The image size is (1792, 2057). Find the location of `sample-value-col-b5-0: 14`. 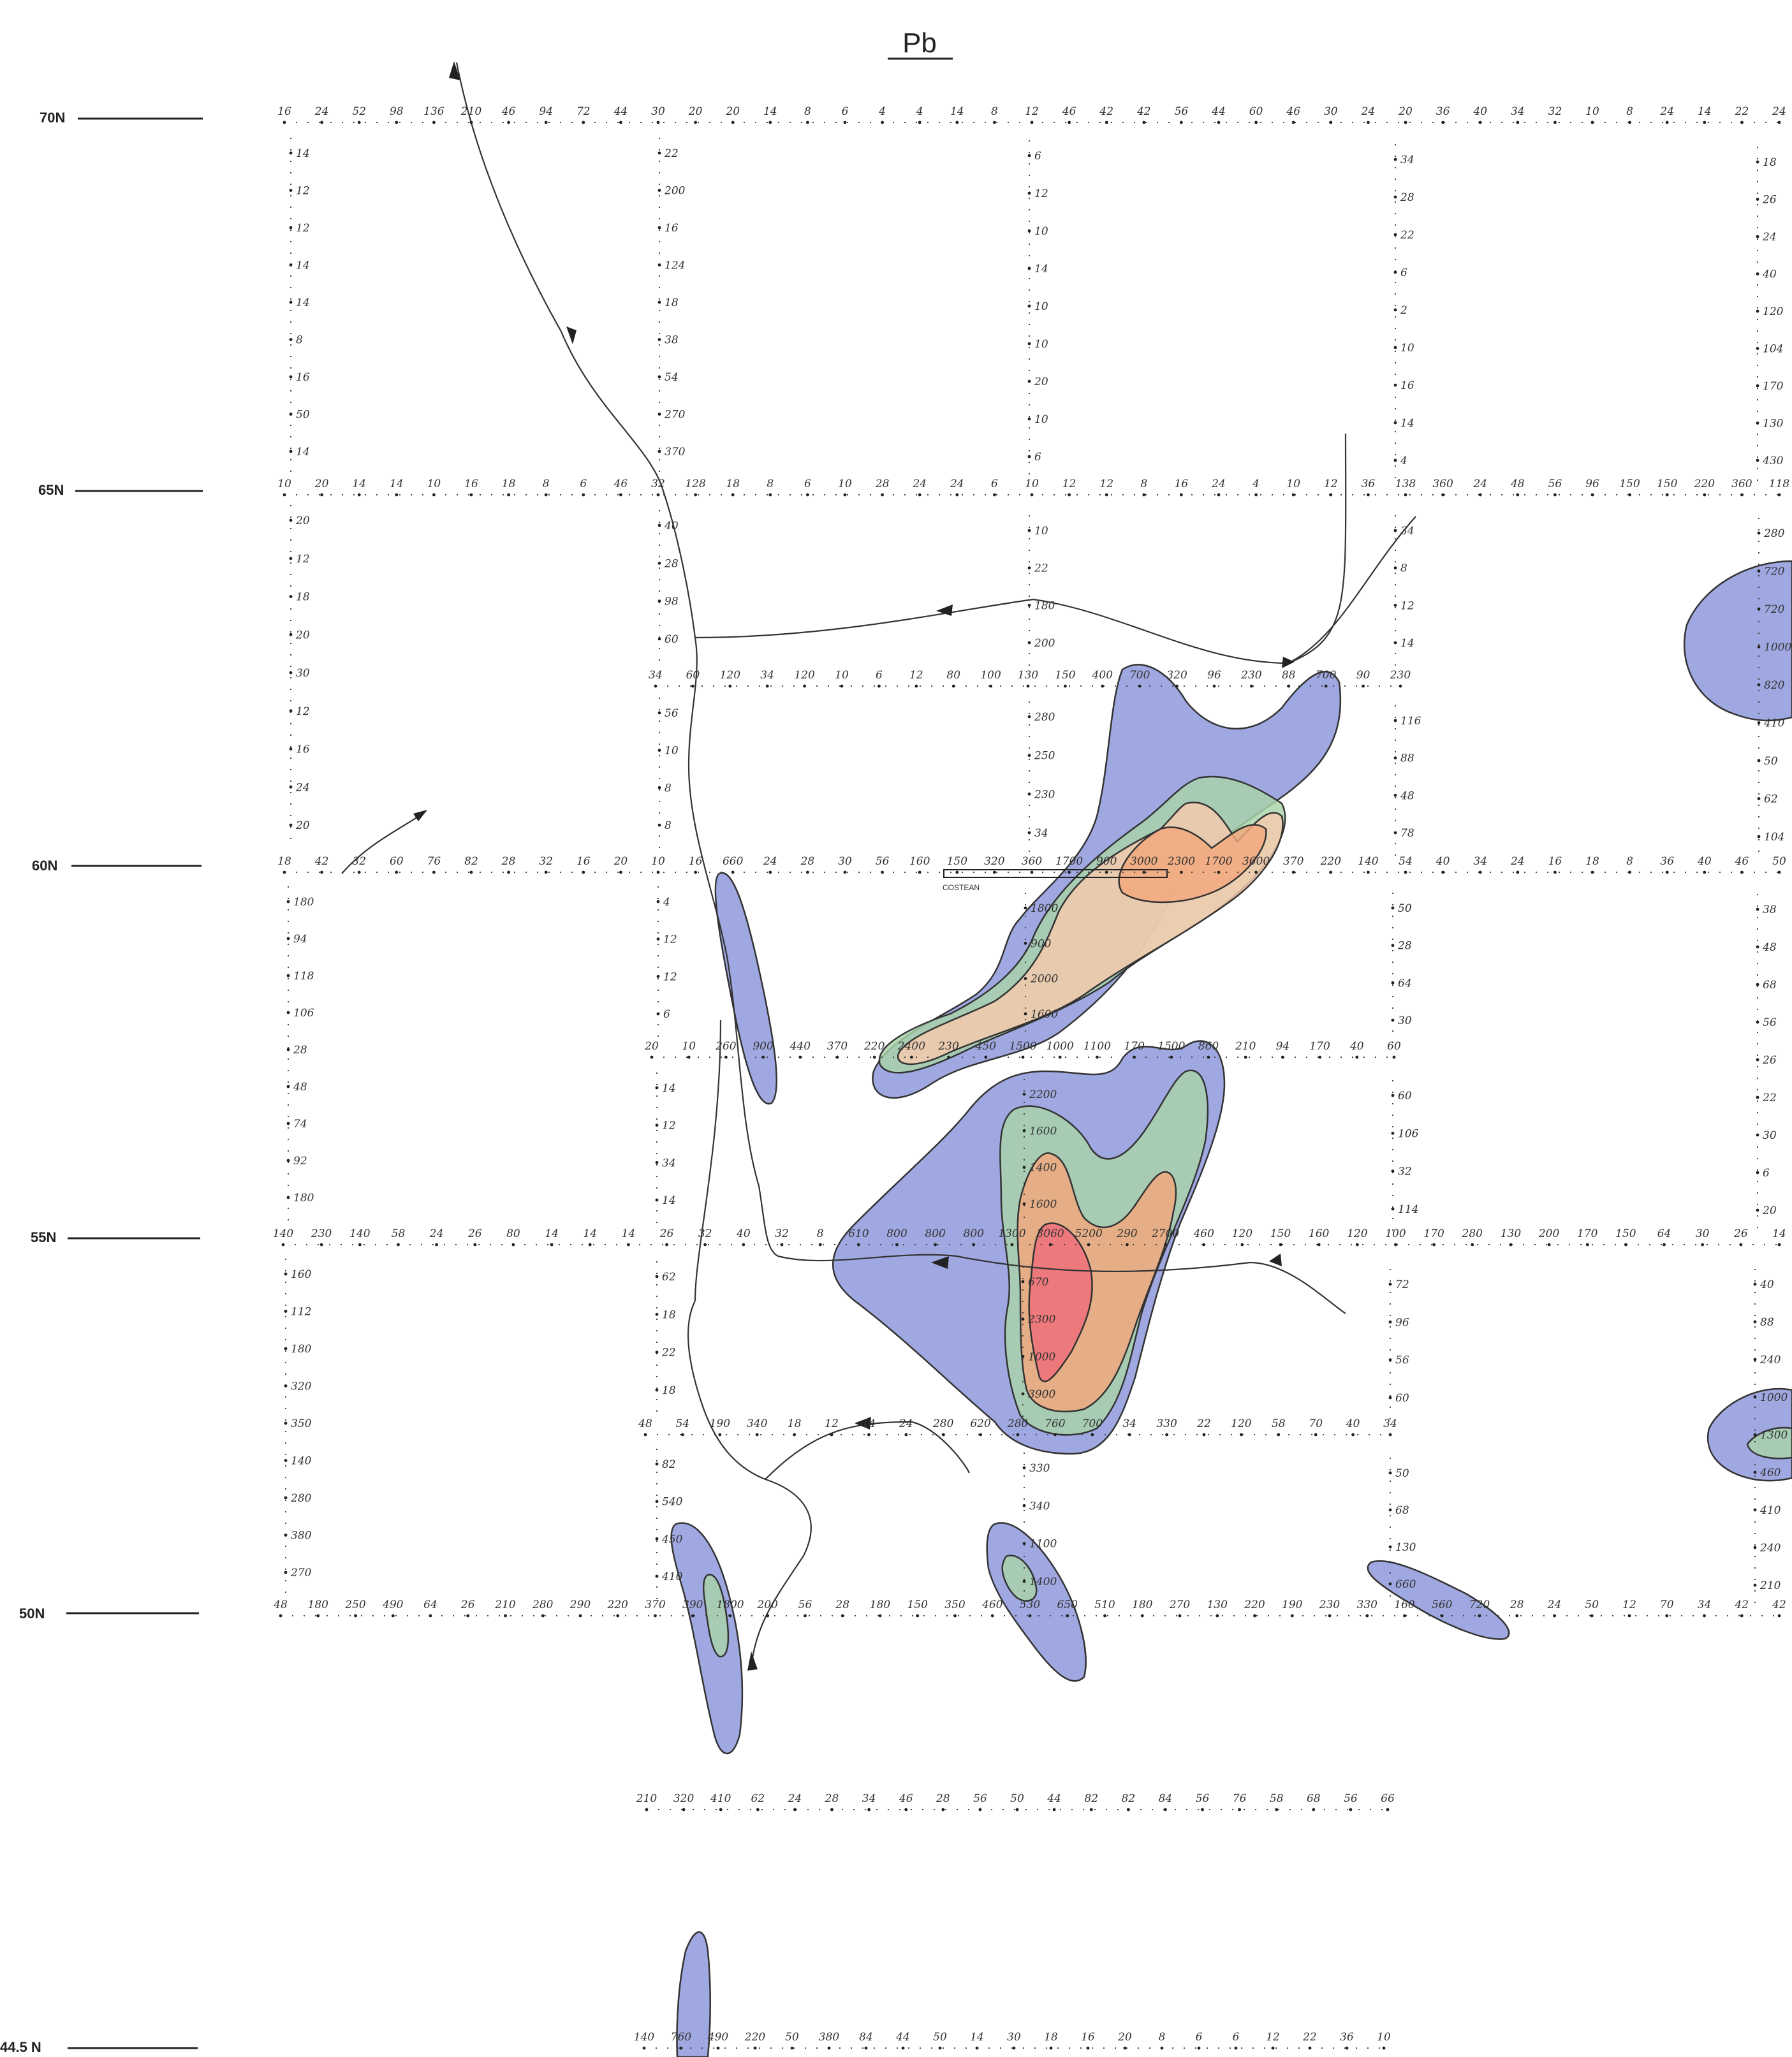

sample-value-col-b5-0: 14 is located at coordinates (669, 1088).